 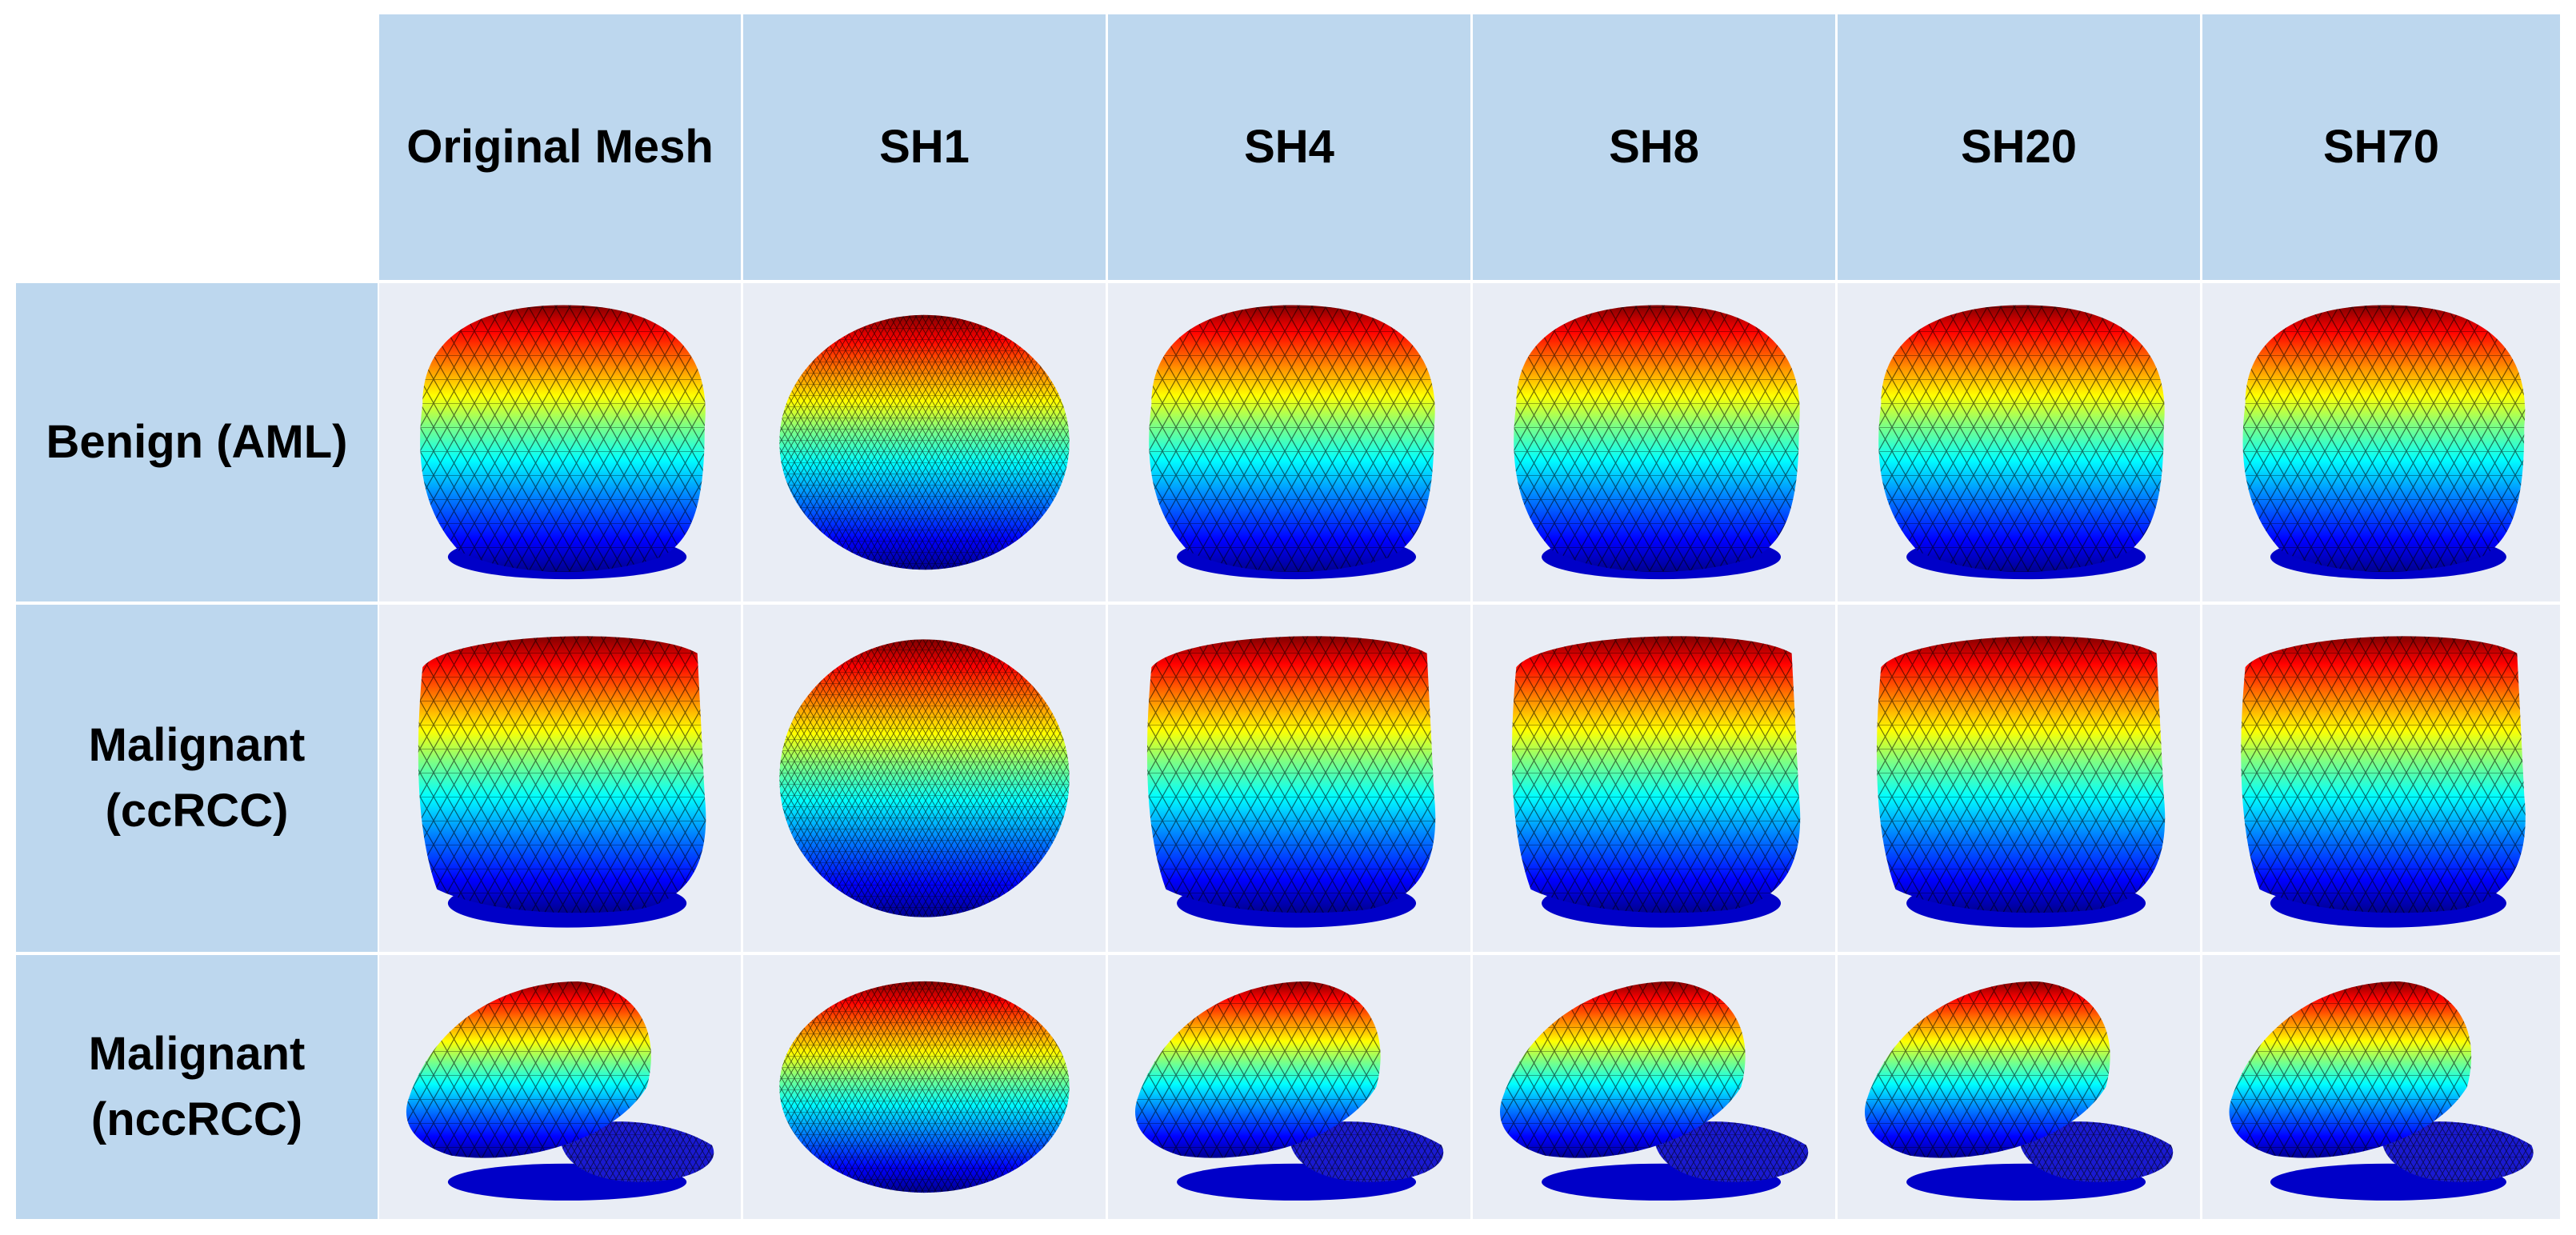 I want to click on column-header-label: Original Mesh, so click(x=560, y=147).